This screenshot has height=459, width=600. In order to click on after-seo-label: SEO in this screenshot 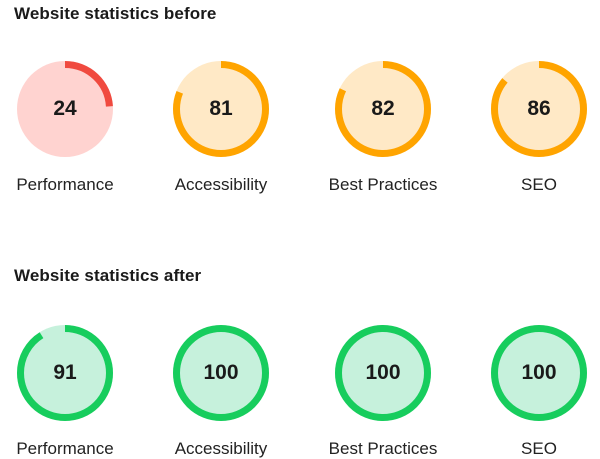, I will do `click(539, 448)`.